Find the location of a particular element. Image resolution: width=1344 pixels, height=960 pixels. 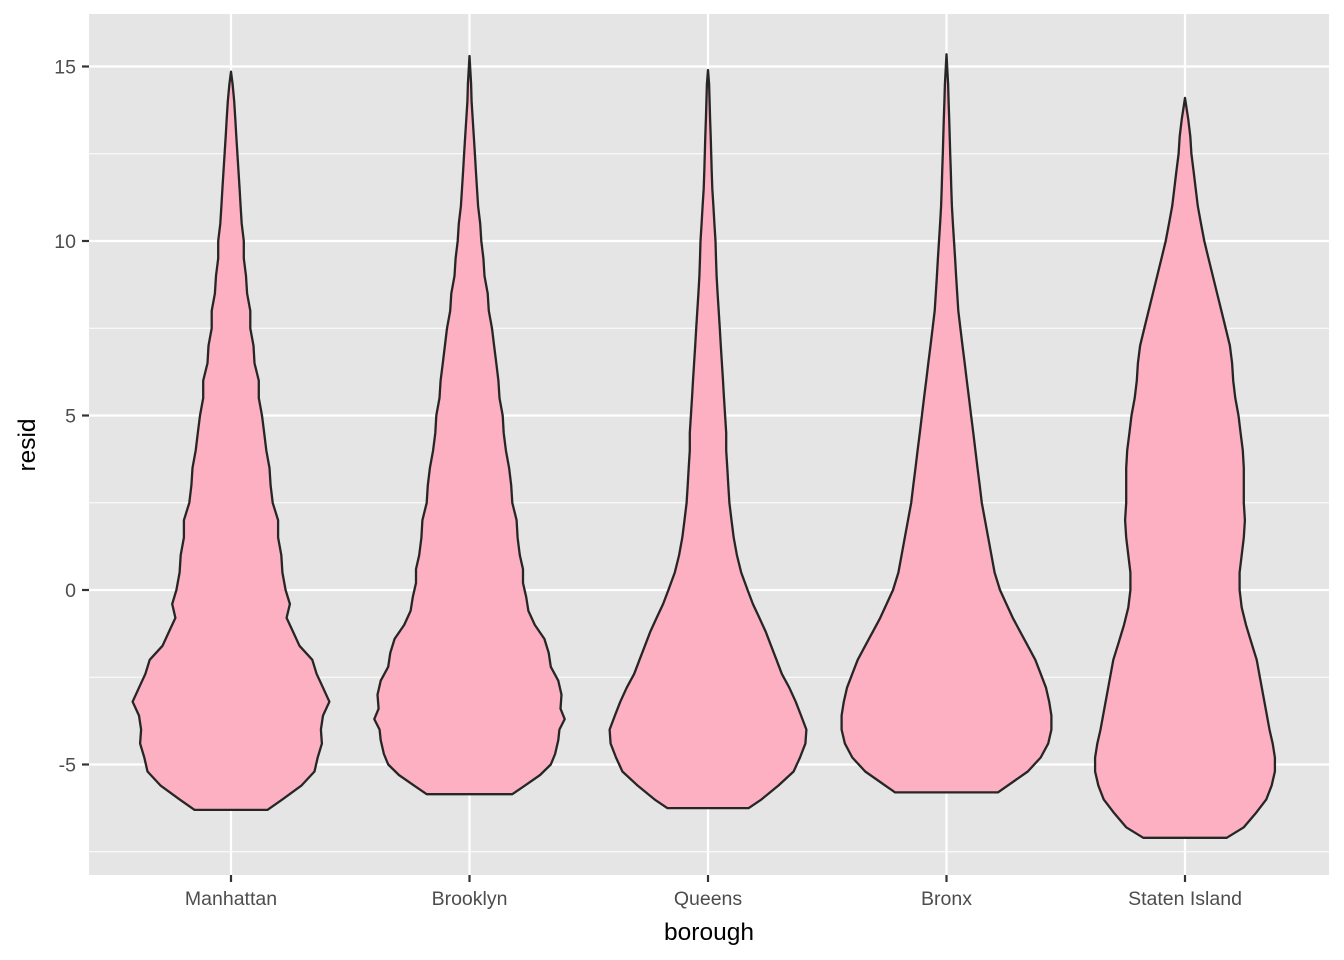

x-tick-label: Staten Island is located at coordinates (1185, 899).